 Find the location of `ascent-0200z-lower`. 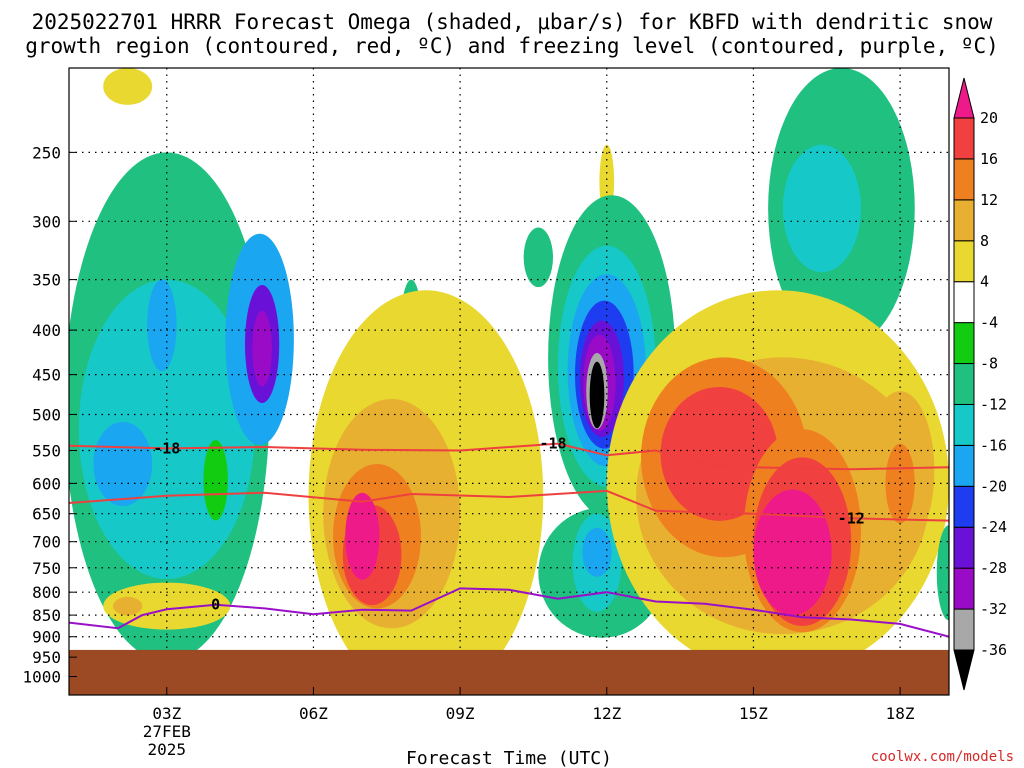

ascent-0200z-lower is located at coordinates (123, 464).